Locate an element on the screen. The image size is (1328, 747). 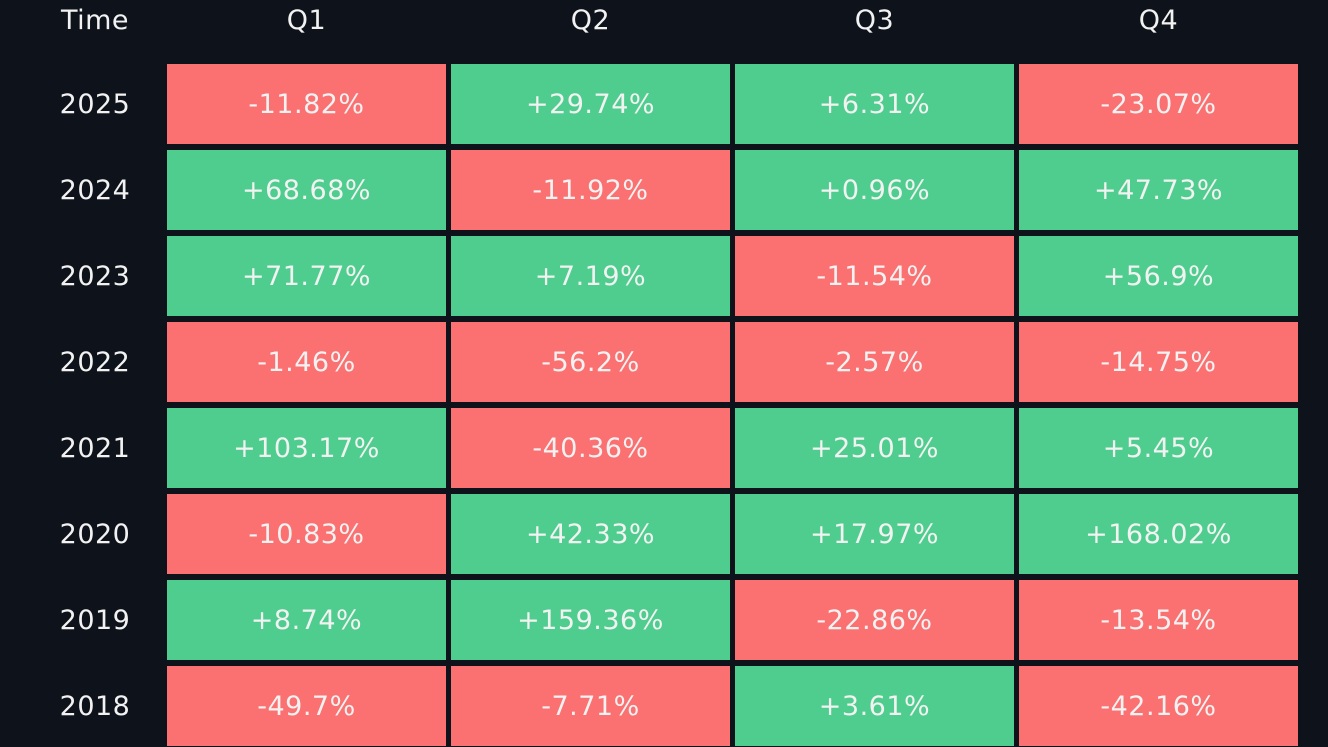
return-cell: -13.54% is located at coordinates (1158, 620).